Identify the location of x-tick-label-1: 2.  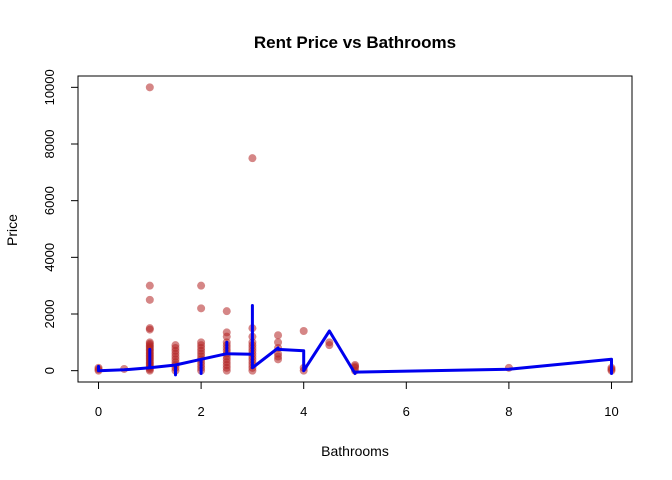
(200, 411).